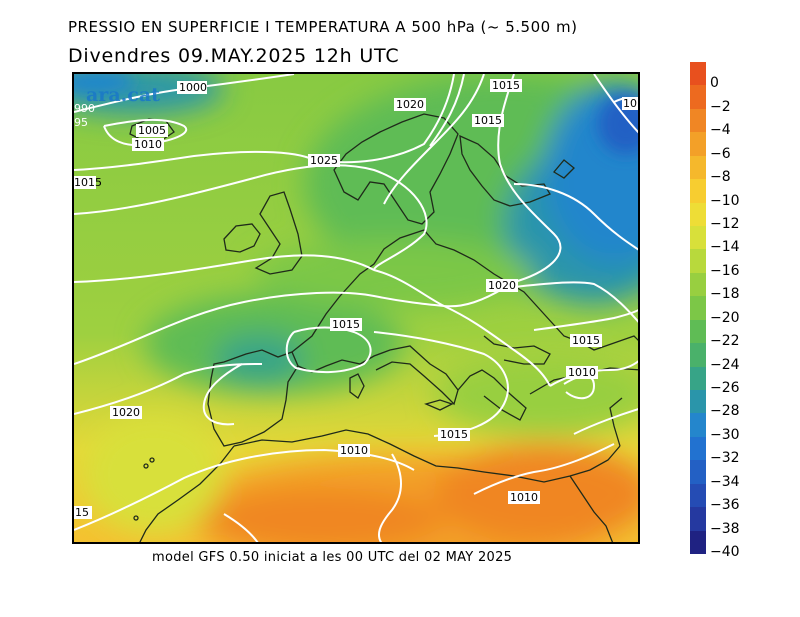 This screenshot has width=800, height=617. What do you see at coordinates (720, 177) in the screenshot?
I see `colorbar-label: −8` at bounding box center [720, 177].